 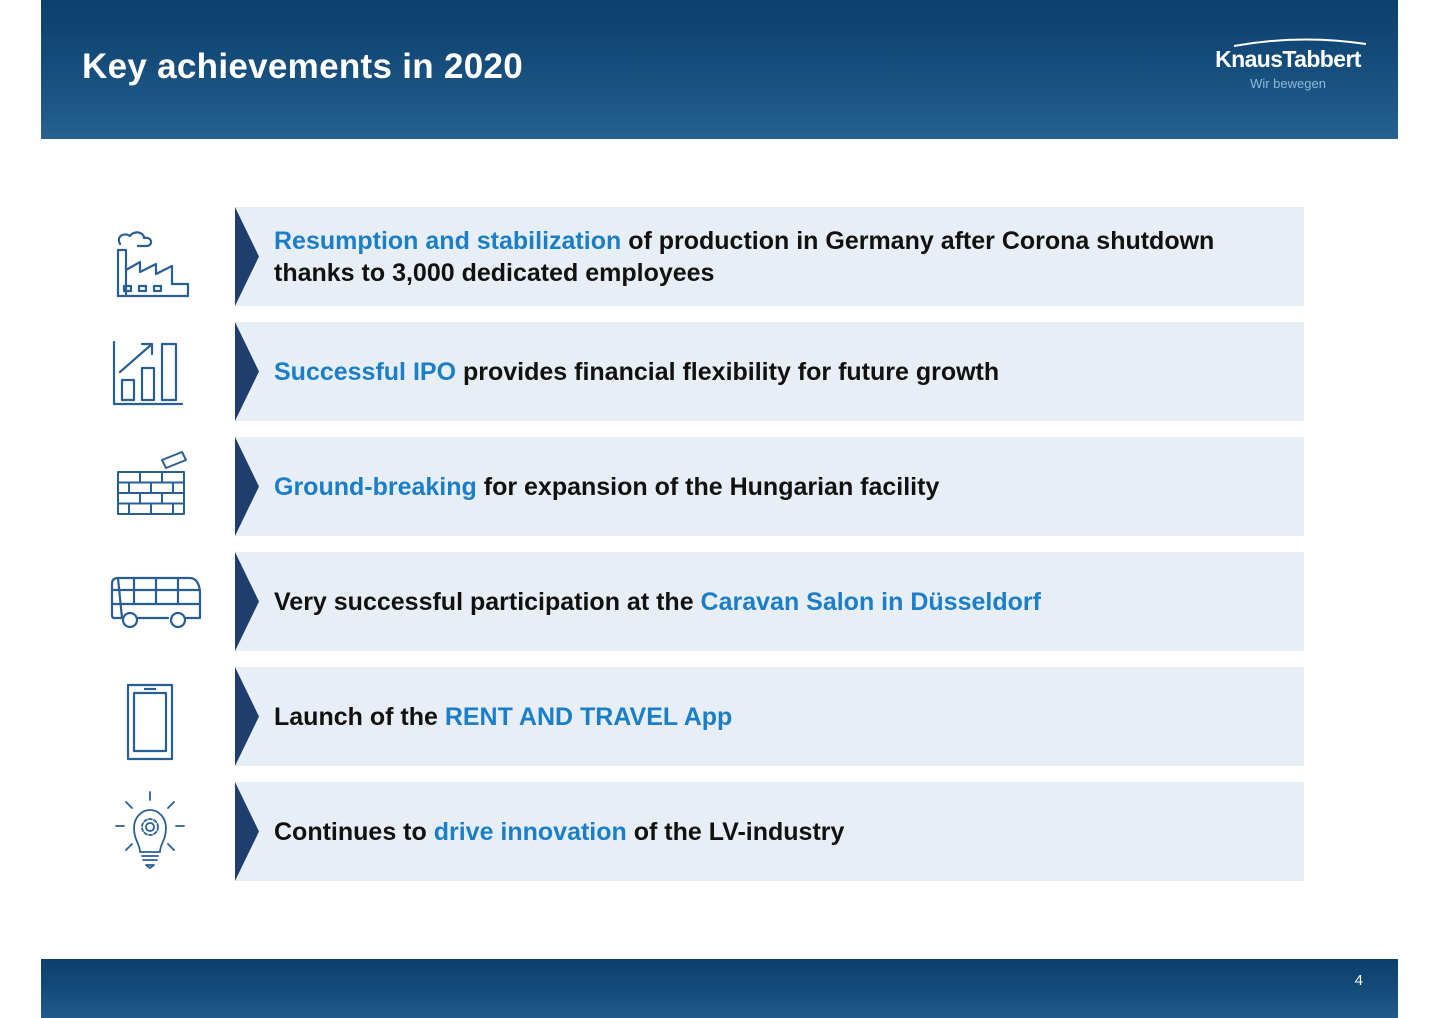 I want to click on achievement-text-segment: for expansion of the Hungarian facility, so click(x=708, y=486).